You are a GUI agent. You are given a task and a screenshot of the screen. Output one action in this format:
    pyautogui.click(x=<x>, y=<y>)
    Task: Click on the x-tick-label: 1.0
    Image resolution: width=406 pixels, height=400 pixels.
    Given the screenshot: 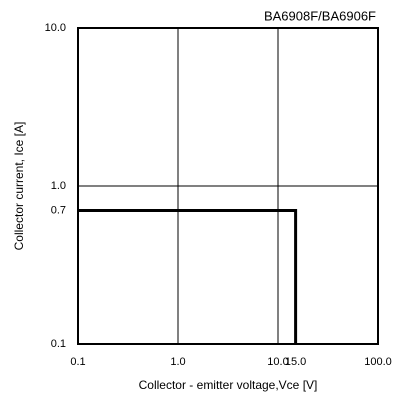 What is the action you would take?
    pyautogui.click(x=177, y=362)
    